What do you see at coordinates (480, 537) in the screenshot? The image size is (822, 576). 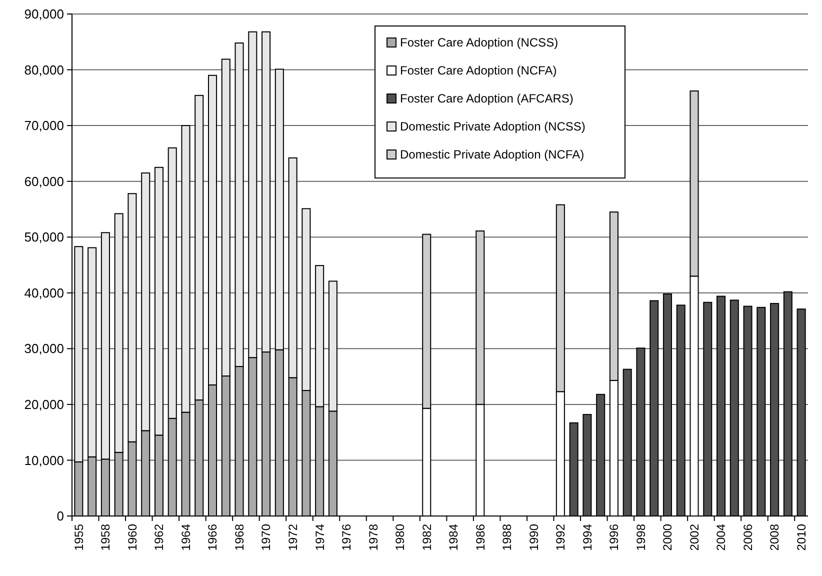 I see `x-tick-label: 1986` at bounding box center [480, 537].